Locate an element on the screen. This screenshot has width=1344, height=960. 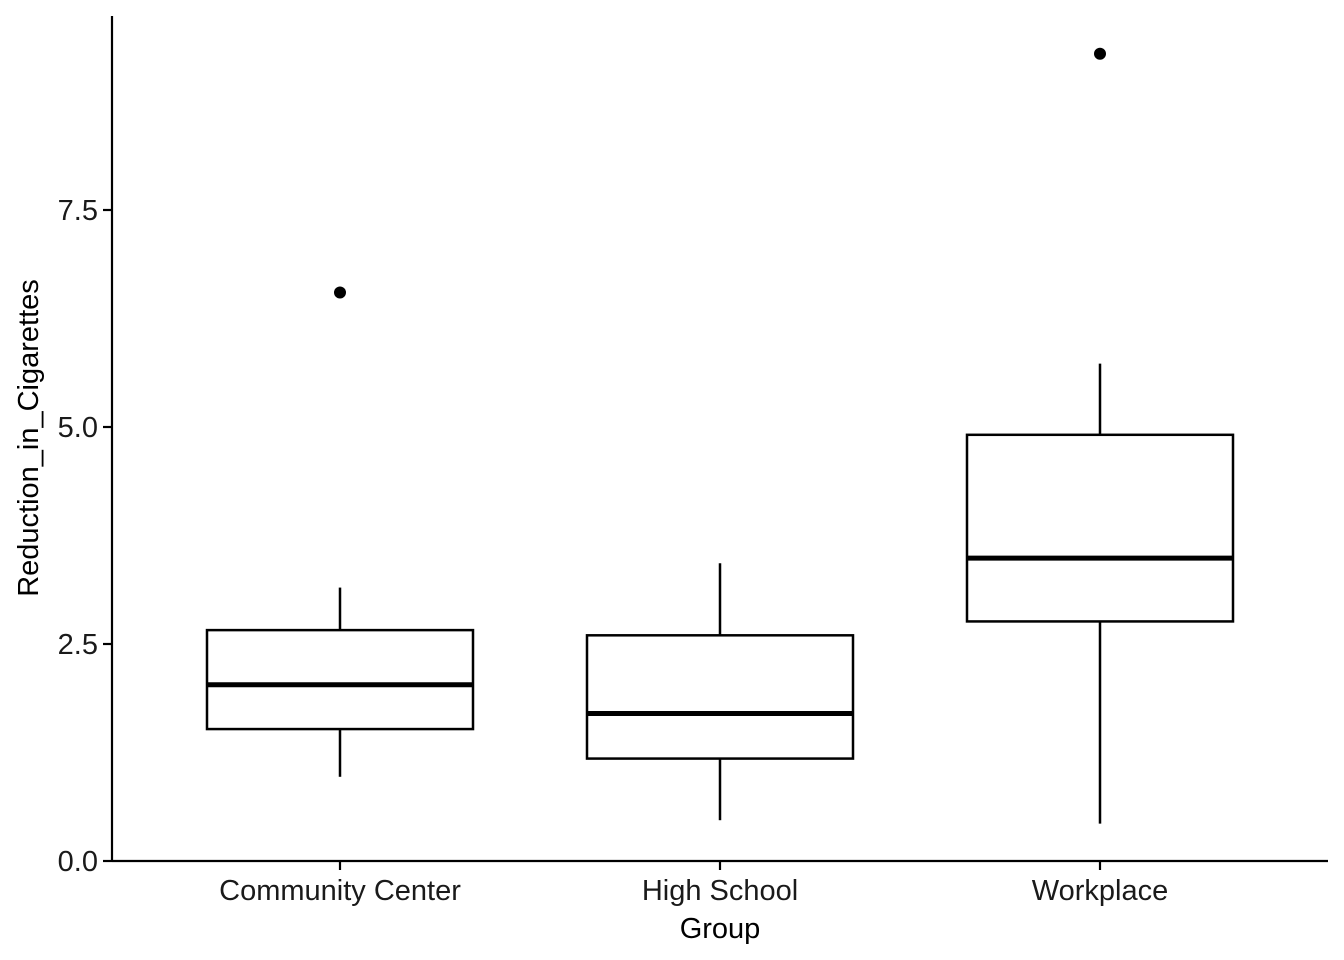
x-tick-label: High School is located at coordinates (720, 891).